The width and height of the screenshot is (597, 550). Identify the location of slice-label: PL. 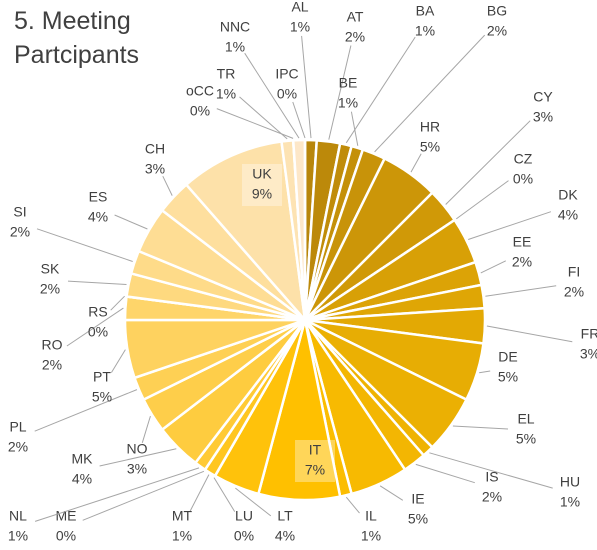
(17, 427).